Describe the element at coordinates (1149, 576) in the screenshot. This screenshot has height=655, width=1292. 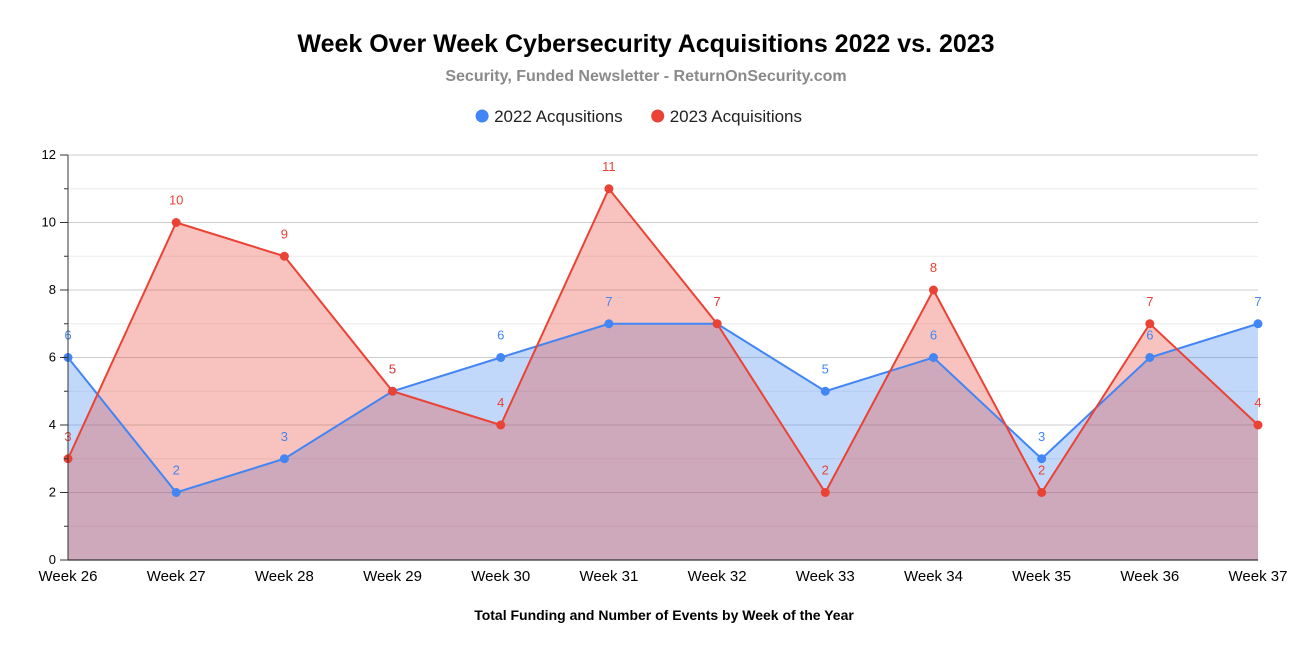
I see `x-tick-label: Week 36` at that location.